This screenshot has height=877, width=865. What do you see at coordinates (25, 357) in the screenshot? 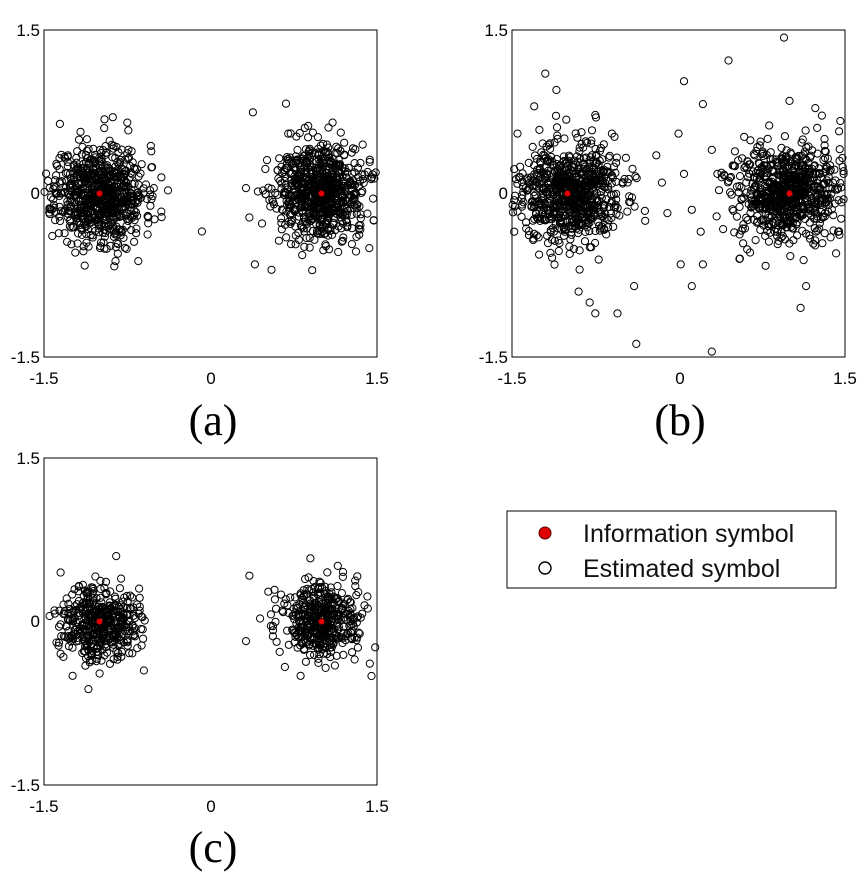
I see `panel-a-ytick-bottom: -1.5` at bounding box center [25, 357].